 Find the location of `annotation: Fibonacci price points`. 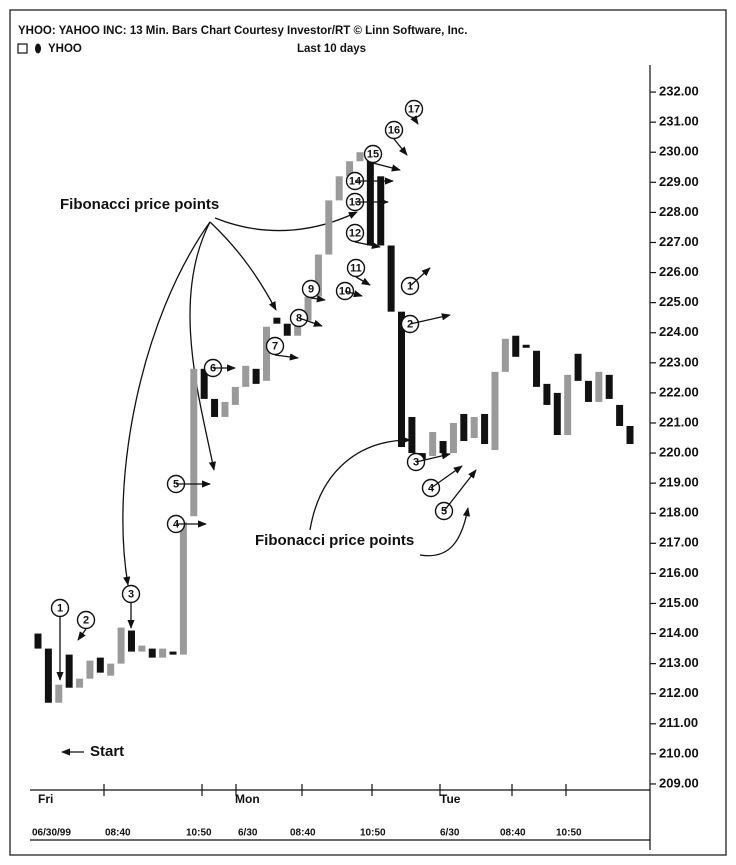

annotation: Fibonacci price points is located at coordinates (139, 204).